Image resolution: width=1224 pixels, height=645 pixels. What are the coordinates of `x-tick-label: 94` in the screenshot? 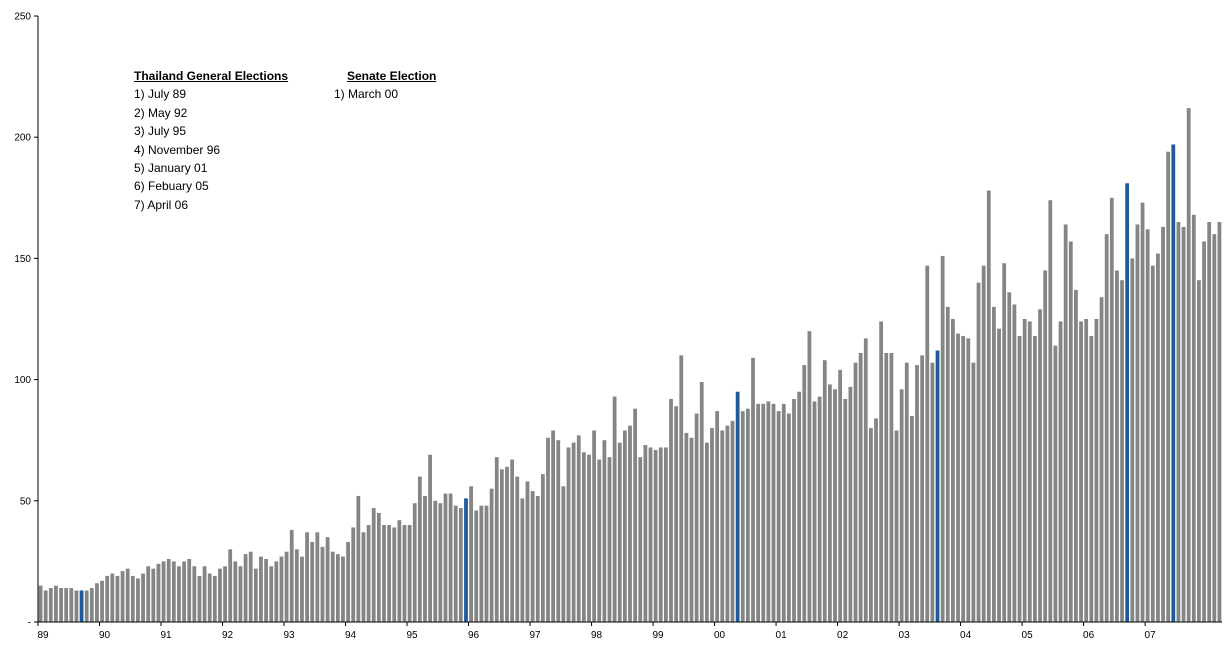 It's located at (351, 635).